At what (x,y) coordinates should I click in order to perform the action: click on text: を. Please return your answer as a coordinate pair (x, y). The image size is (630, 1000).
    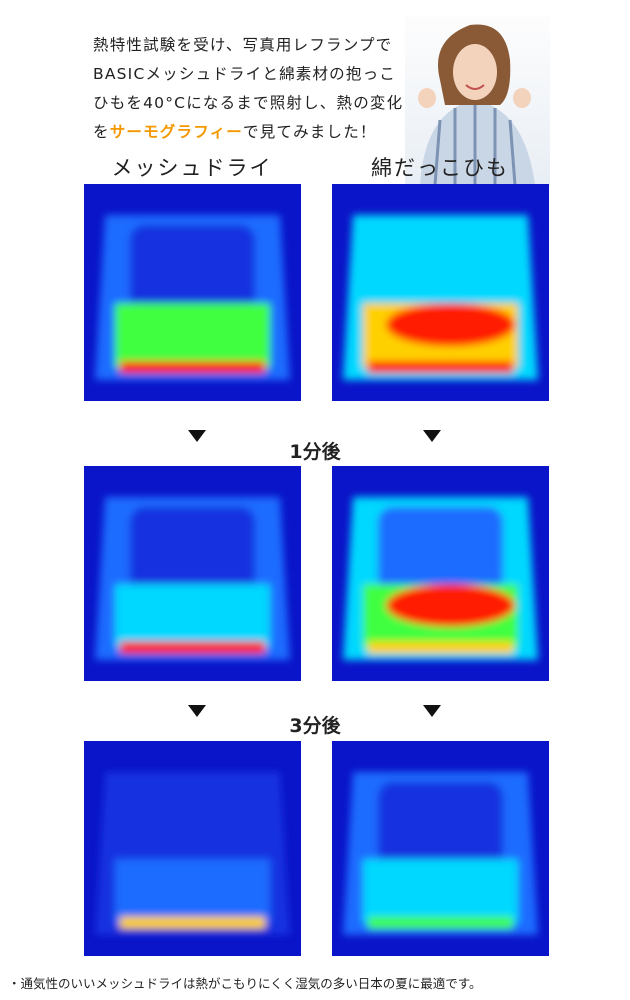
    Looking at the image, I should click on (101, 132).